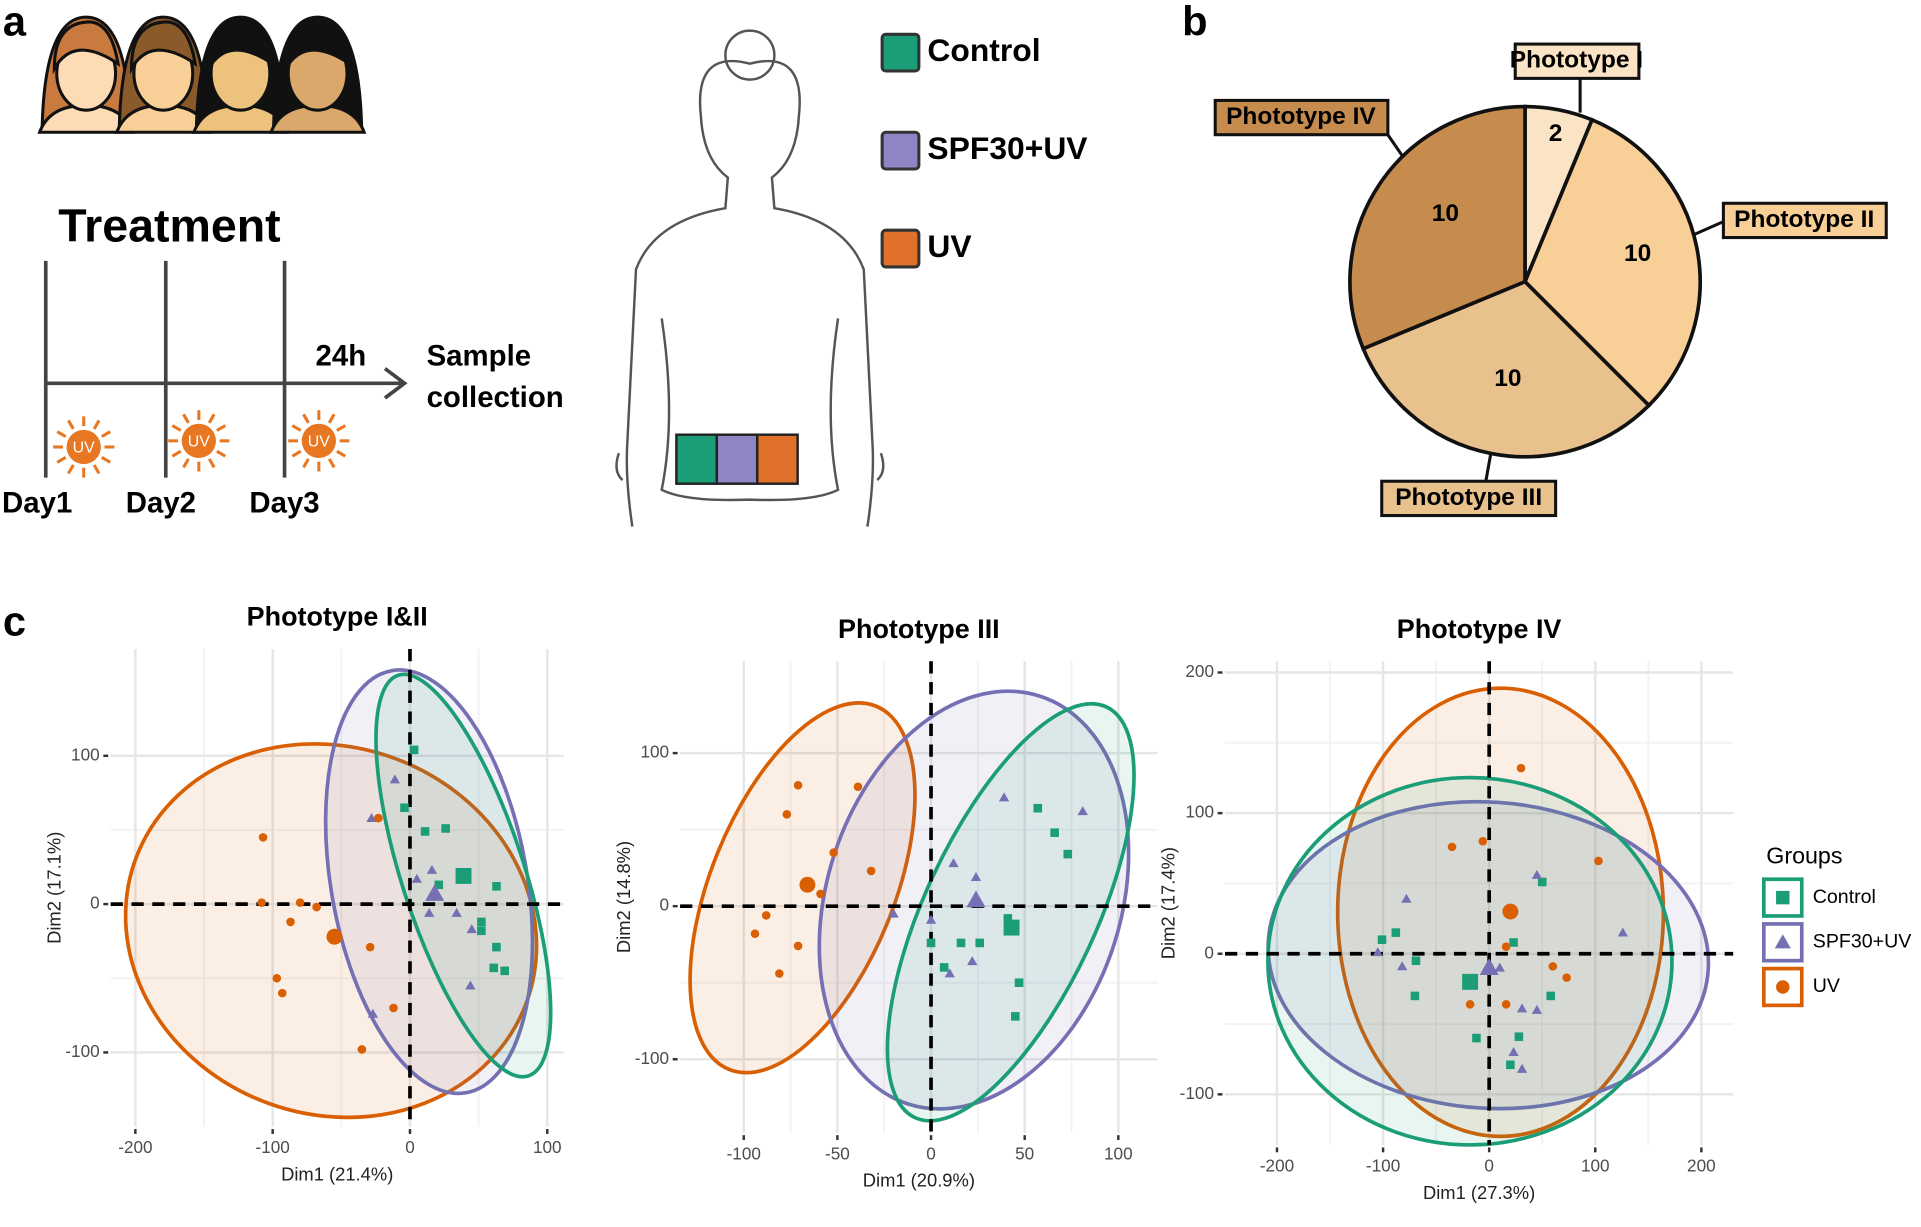 This screenshot has height=1227, width=1921. What do you see at coordinates (1168, 903) in the screenshot?
I see `y-axis-label: Dim2 (17.4%)` at bounding box center [1168, 903].